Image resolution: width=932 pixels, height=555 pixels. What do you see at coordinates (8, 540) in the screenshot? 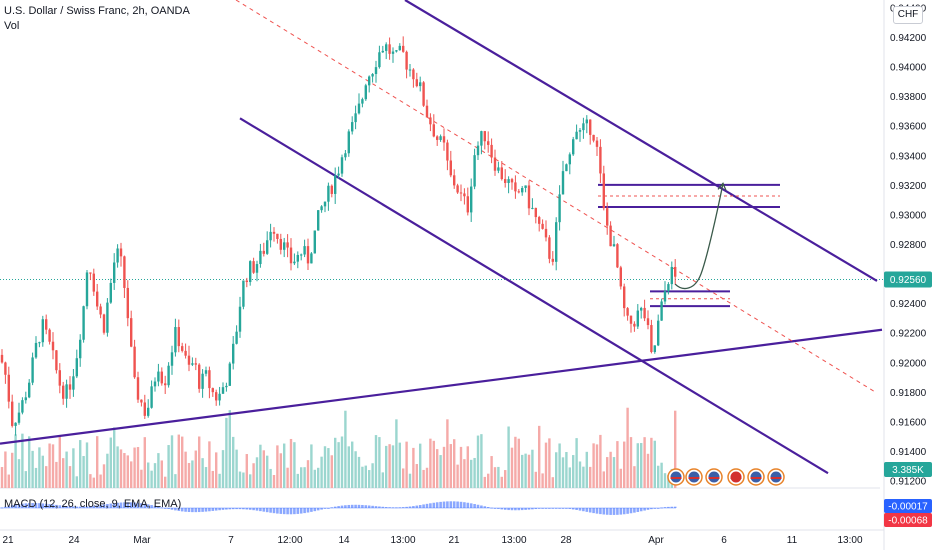
I see `time-tick-label: 21` at bounding box center [8, 540].